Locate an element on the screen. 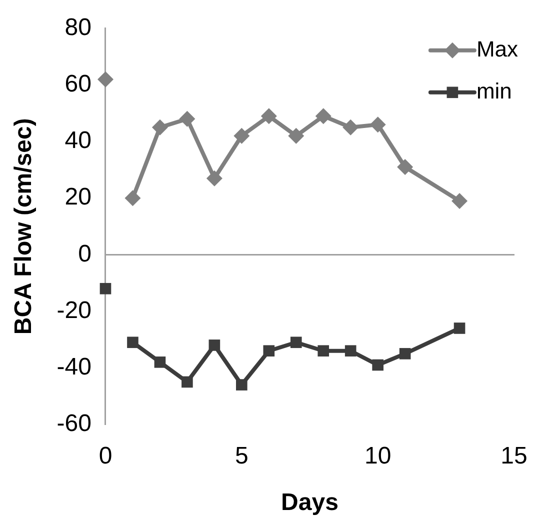 This screenshot has height=526, width=548. y-tick-label: -20 is located at coordinates (74, 310).